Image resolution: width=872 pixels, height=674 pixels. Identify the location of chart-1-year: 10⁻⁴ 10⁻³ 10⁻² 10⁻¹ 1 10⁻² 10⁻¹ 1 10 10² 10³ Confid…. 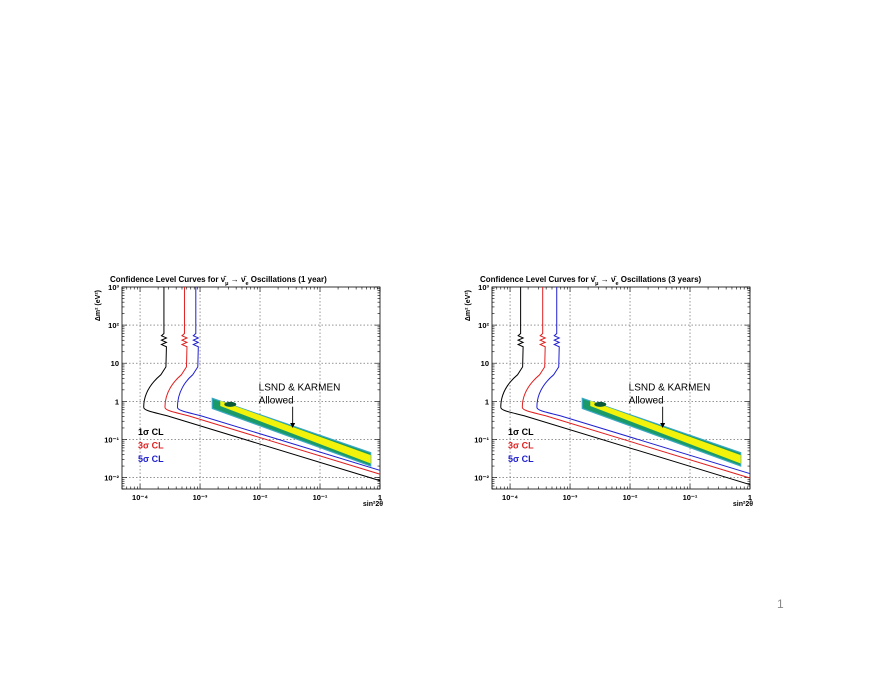
(235, 390).